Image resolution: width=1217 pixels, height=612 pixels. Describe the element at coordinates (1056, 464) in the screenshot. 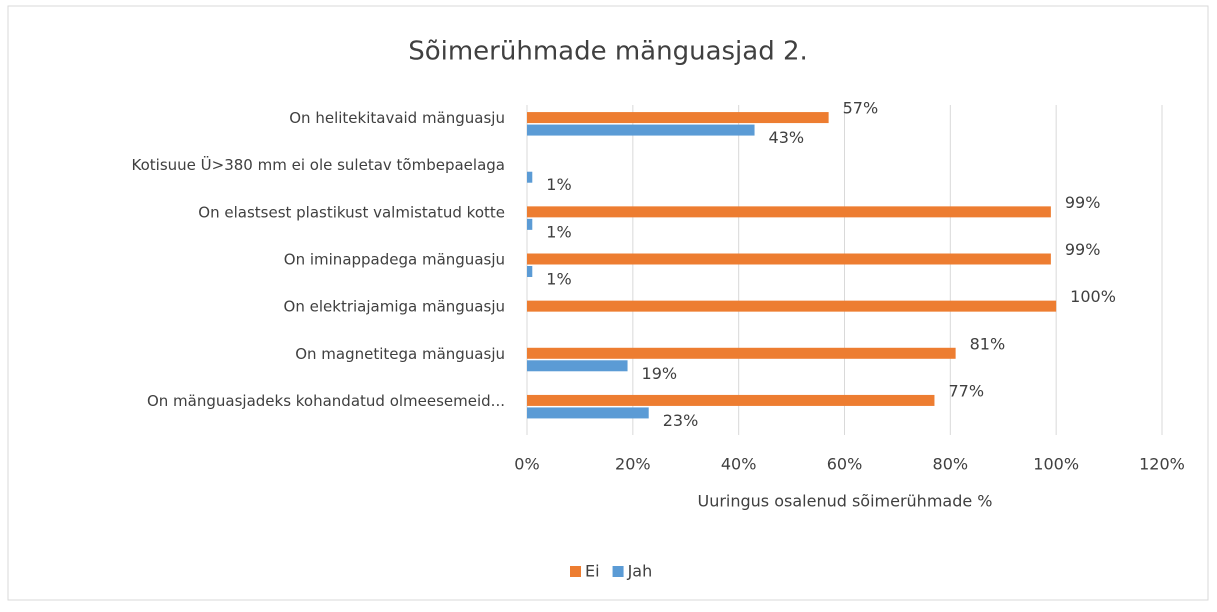

I see `x-tick-label: 100%` at that location.